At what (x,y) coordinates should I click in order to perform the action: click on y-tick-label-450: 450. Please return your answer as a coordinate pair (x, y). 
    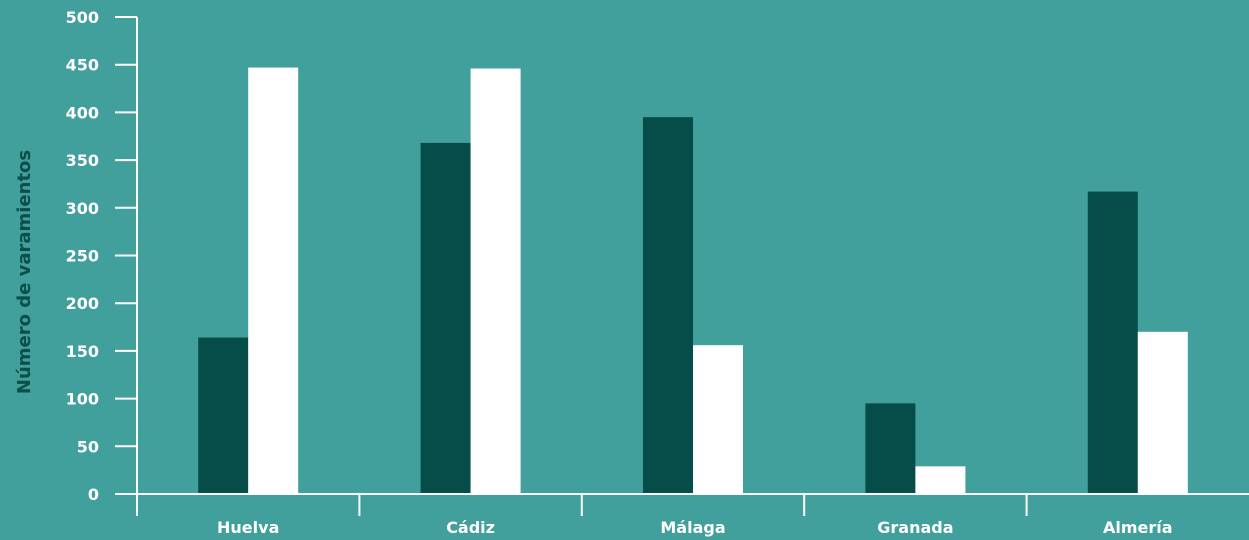
    Looking at the image, I should click on (82, 65).